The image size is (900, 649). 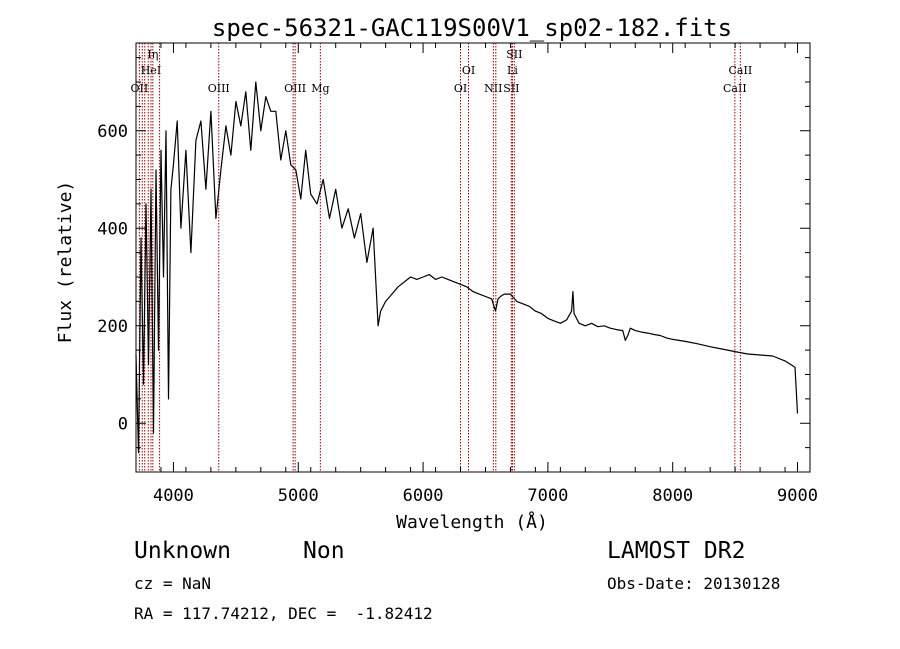 What do you see at coordinates (123, 424) in the screenshot?
I see `y-tick-label: 0` at bounding box center [123, 424].